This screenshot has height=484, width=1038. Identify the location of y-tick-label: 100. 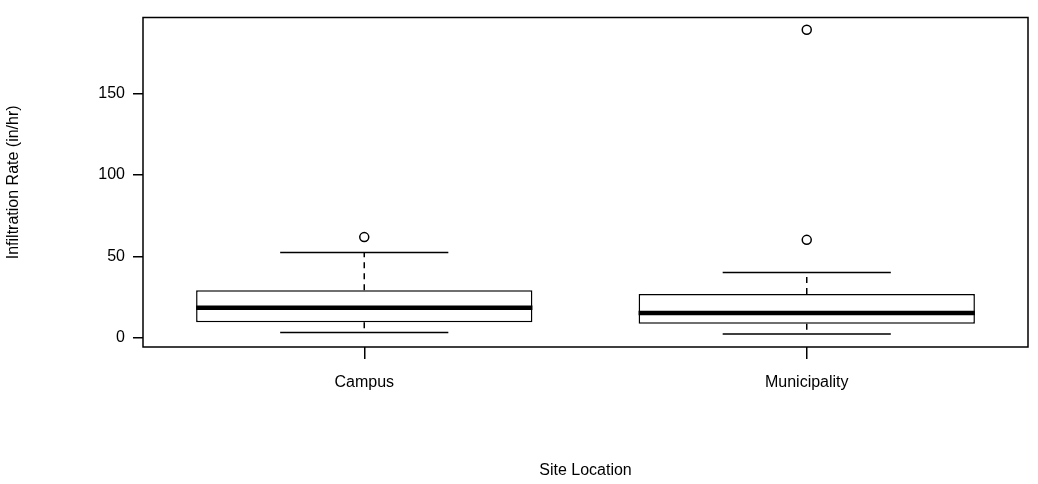
(112, 174).